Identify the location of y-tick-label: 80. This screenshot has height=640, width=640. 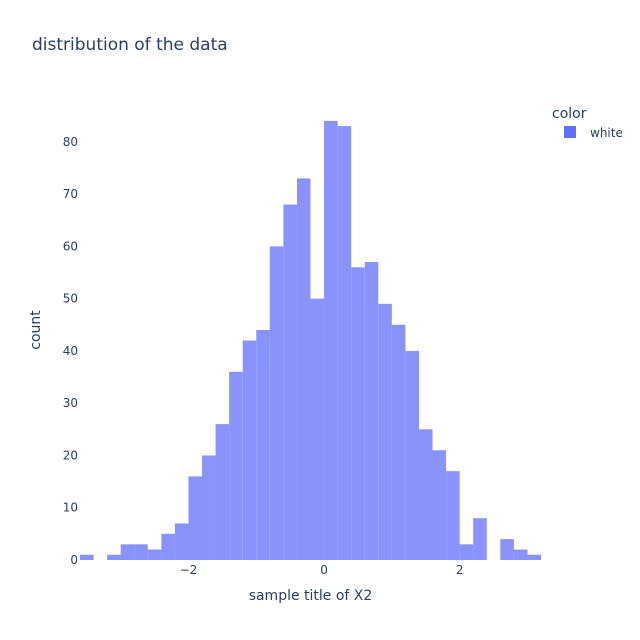
(70, 142).